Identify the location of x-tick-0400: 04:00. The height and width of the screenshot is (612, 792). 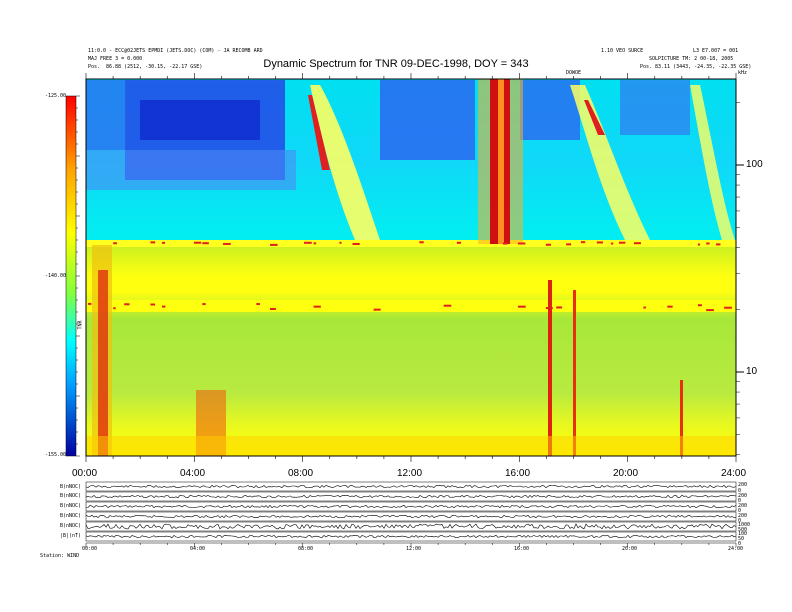
(193, 473).